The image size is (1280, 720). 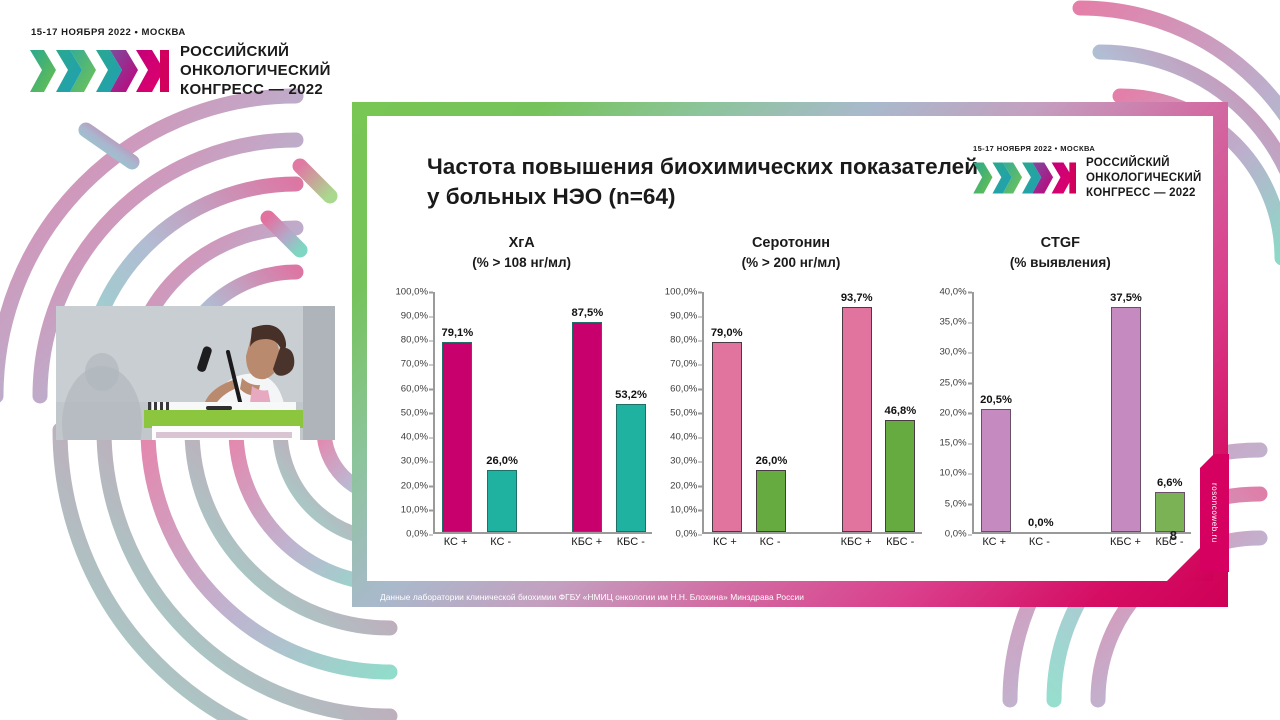 I want to click on bar: 79,1%, so click(x=457, y=429).